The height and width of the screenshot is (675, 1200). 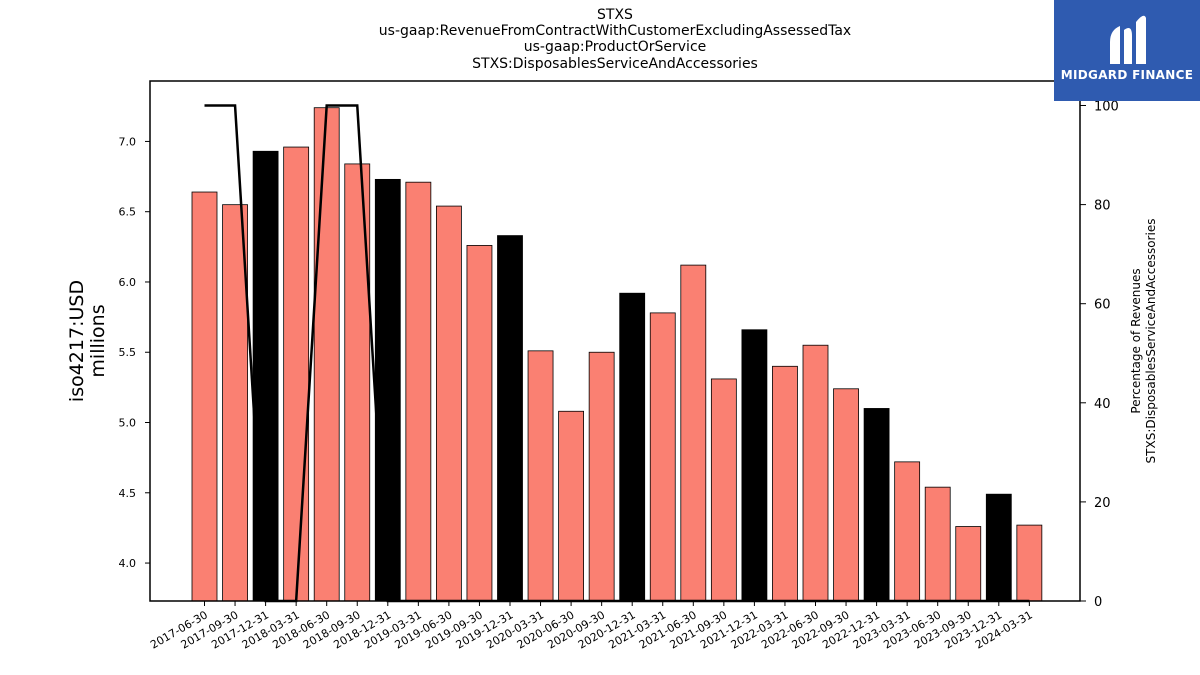 I want to click on y-tick-label: 6.0, so click(x=128, y=282).